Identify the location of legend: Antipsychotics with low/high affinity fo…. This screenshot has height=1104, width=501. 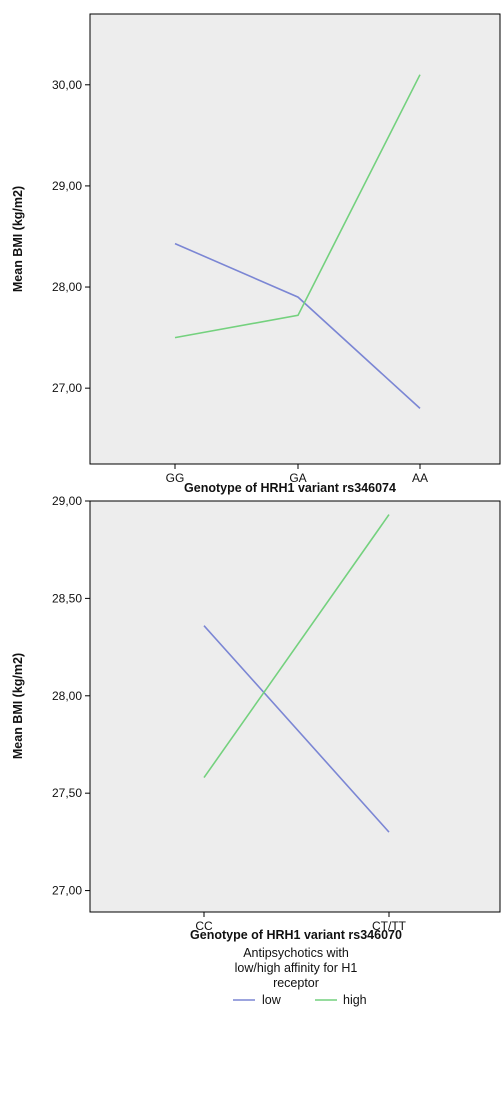
(300, 976).